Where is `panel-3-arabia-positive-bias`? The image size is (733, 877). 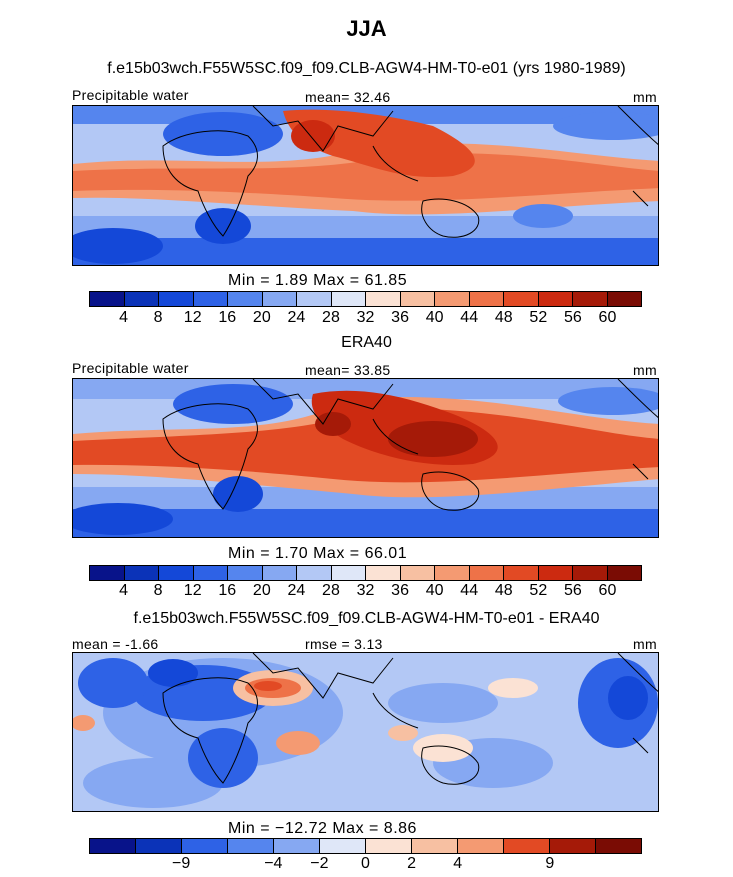
panel-3-arabia-positive-bias is located at coordinates (268, 686).